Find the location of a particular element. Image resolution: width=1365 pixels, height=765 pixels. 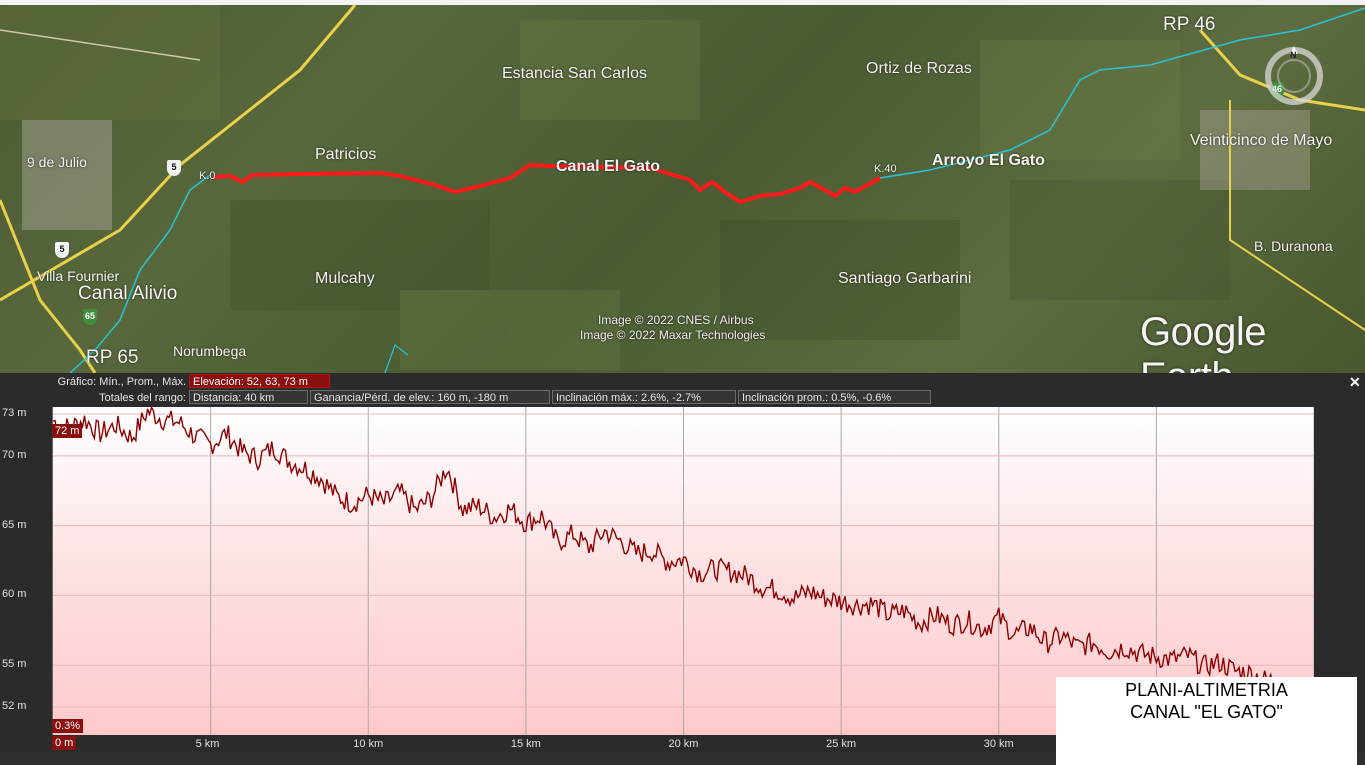

close-icon: ✕ is located at coordinates (1355, 382).